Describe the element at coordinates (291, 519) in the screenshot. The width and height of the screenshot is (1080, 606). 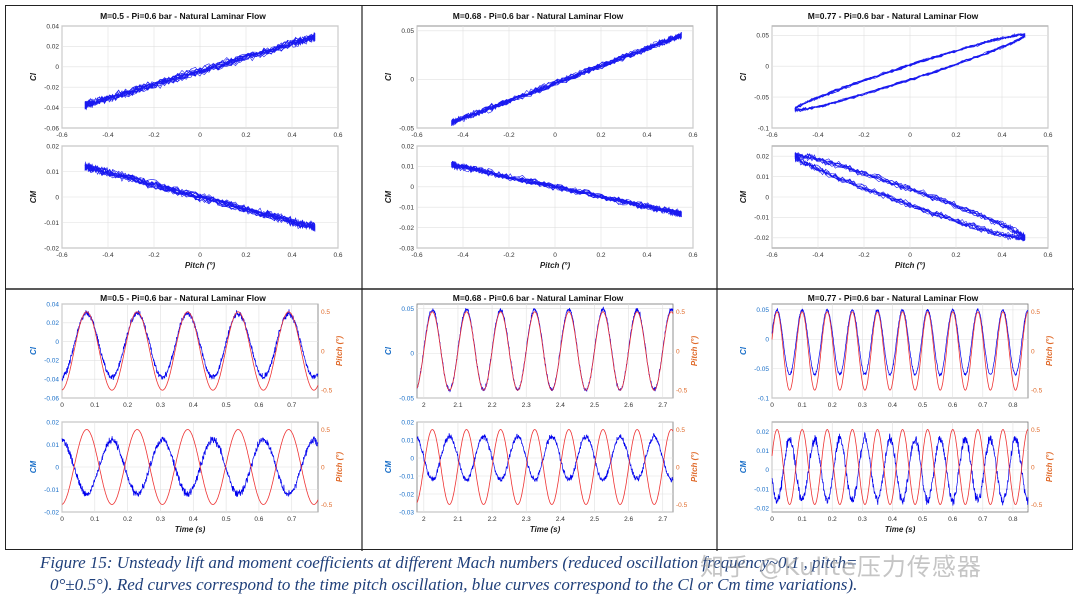
I see `p3-bottom-x-tick-label: 0.7` at that location.